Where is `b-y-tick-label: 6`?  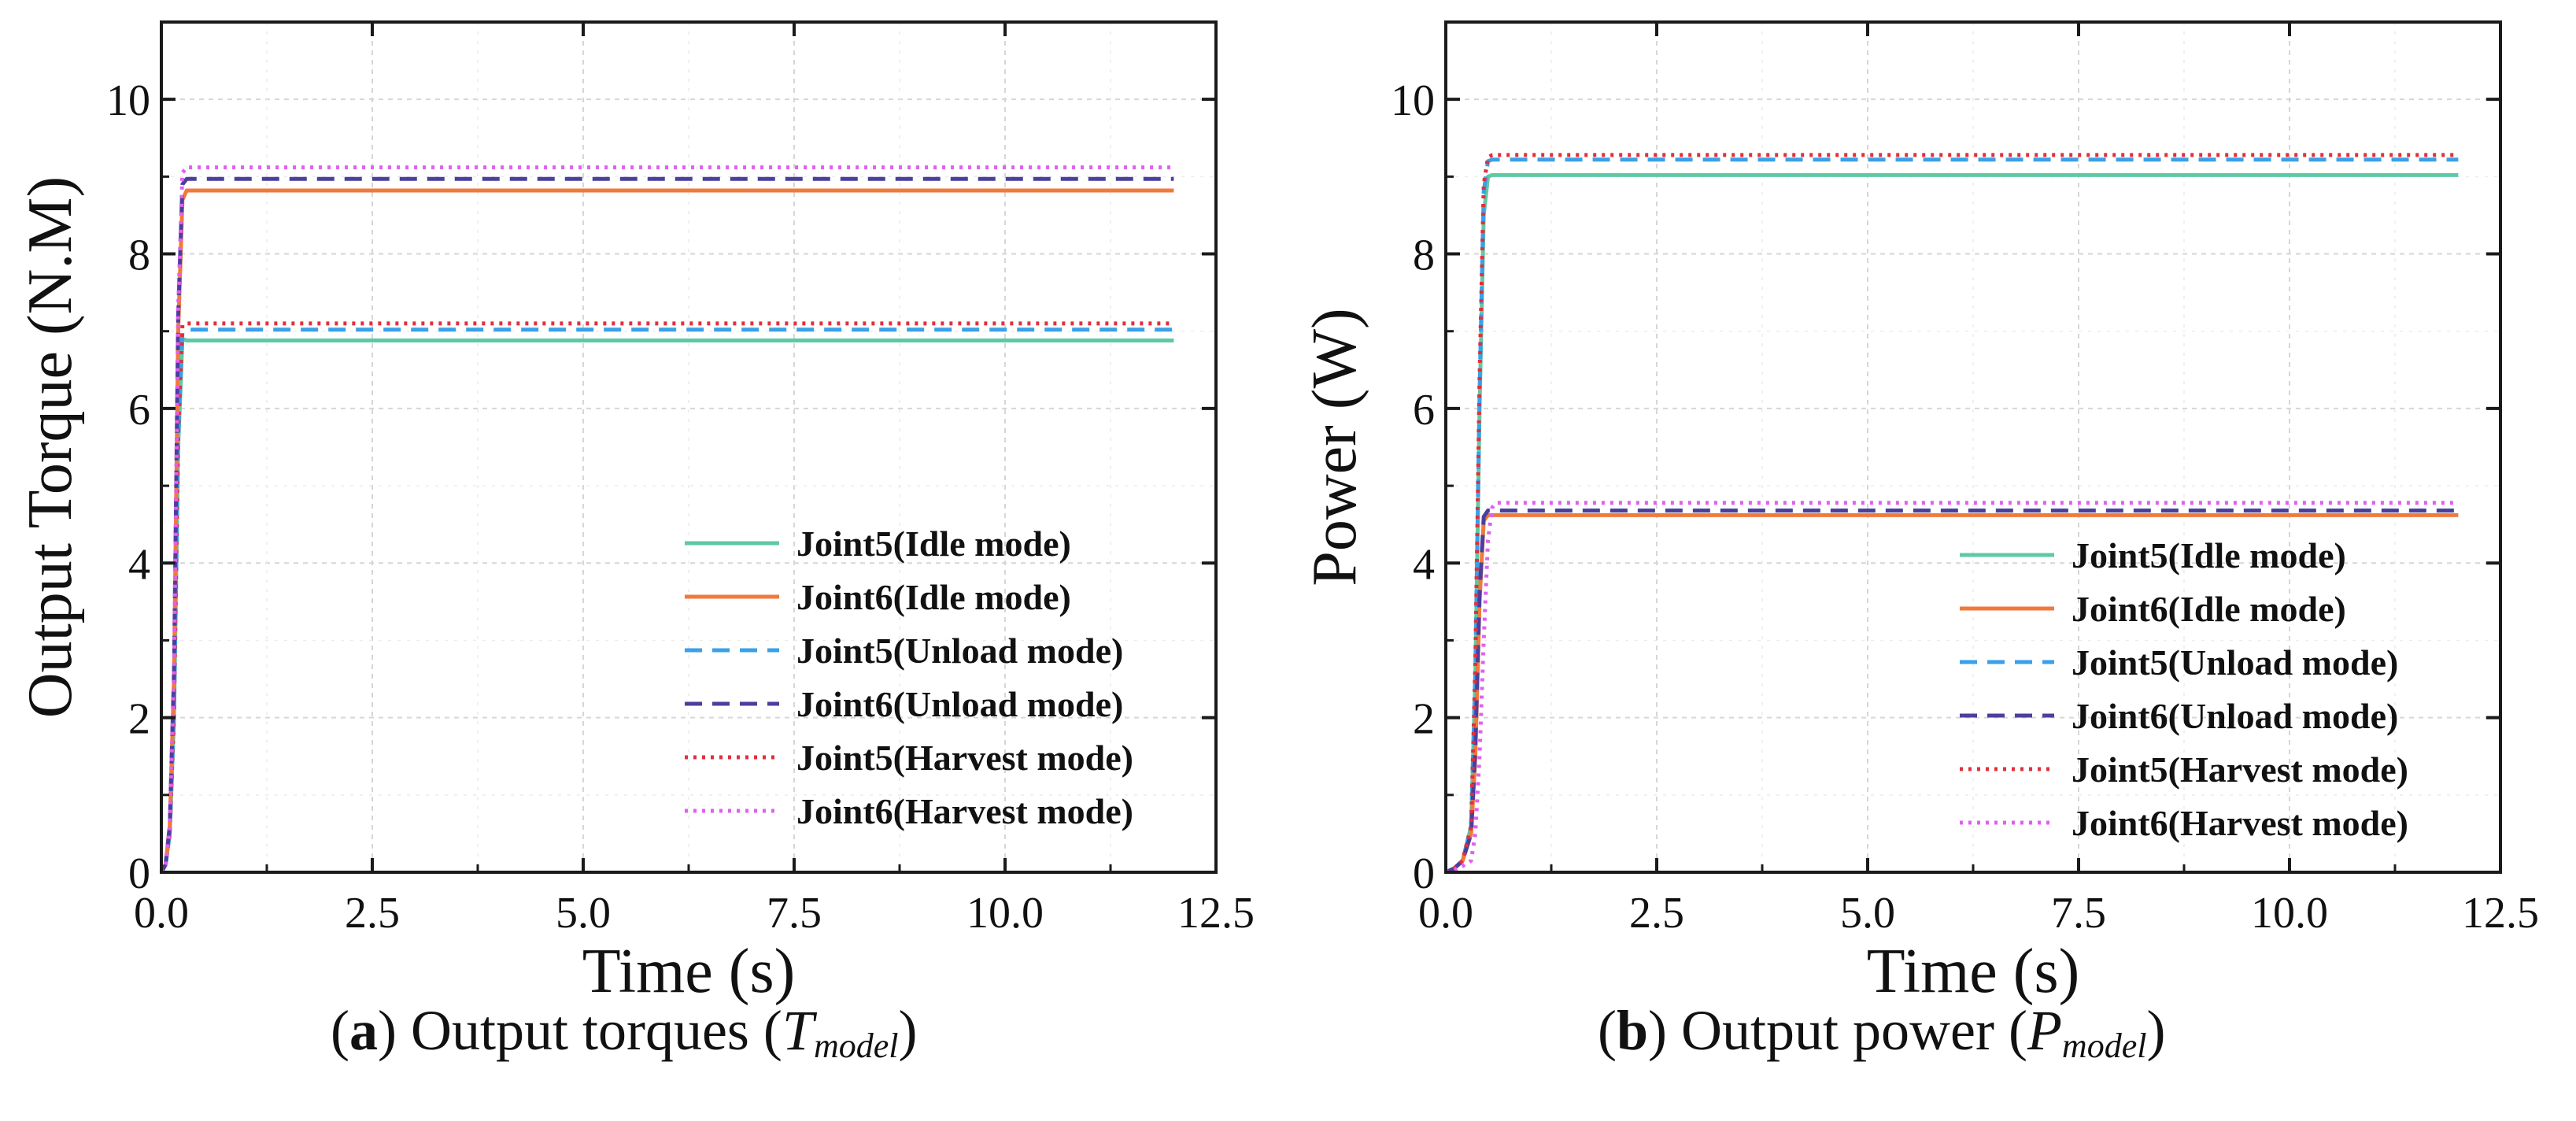 b-y-tick-label: 6 is located at coordinates (1424, 410).